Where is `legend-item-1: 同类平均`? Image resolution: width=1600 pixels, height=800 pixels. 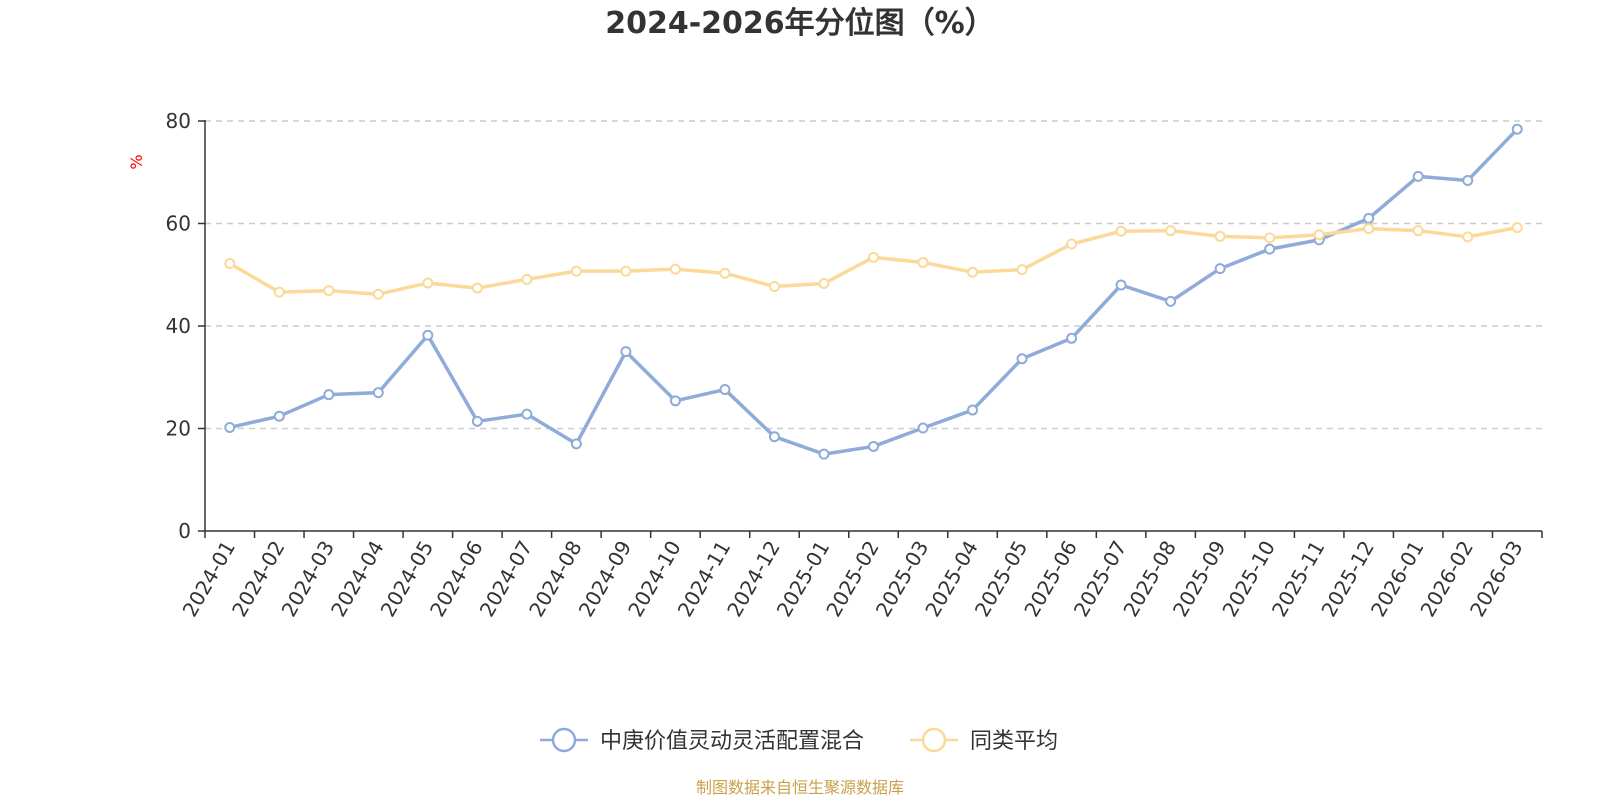
legend-item-1: 同类平均 is located at coordinates (984, 740).